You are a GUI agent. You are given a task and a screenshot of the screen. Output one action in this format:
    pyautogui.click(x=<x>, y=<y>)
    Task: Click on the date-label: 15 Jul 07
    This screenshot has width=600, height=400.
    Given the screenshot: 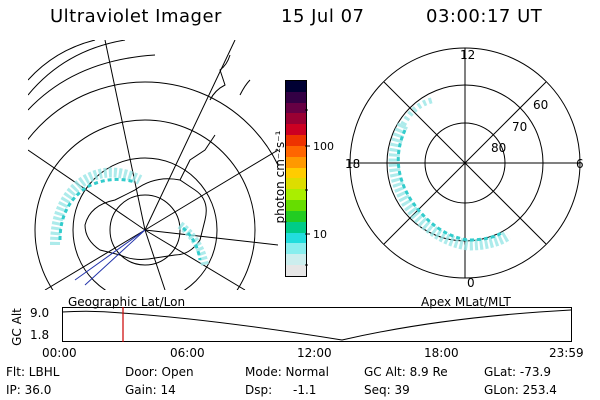 What is the action you would take?
    pyautogui.click(x=323, y=16)
    